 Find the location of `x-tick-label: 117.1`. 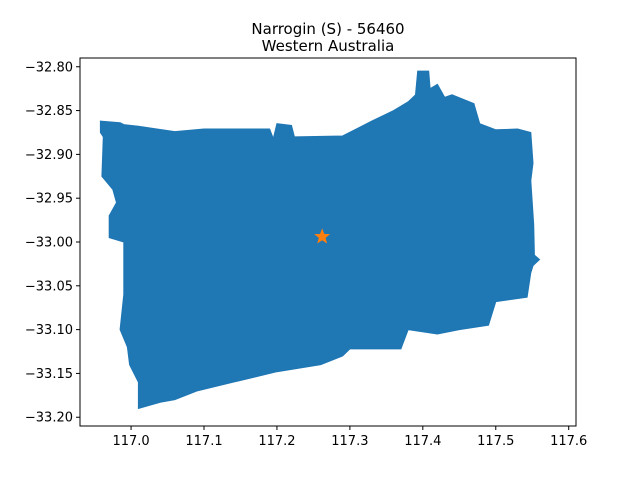

x-tick-label: 117.1 is located at coordinates (203, 441).